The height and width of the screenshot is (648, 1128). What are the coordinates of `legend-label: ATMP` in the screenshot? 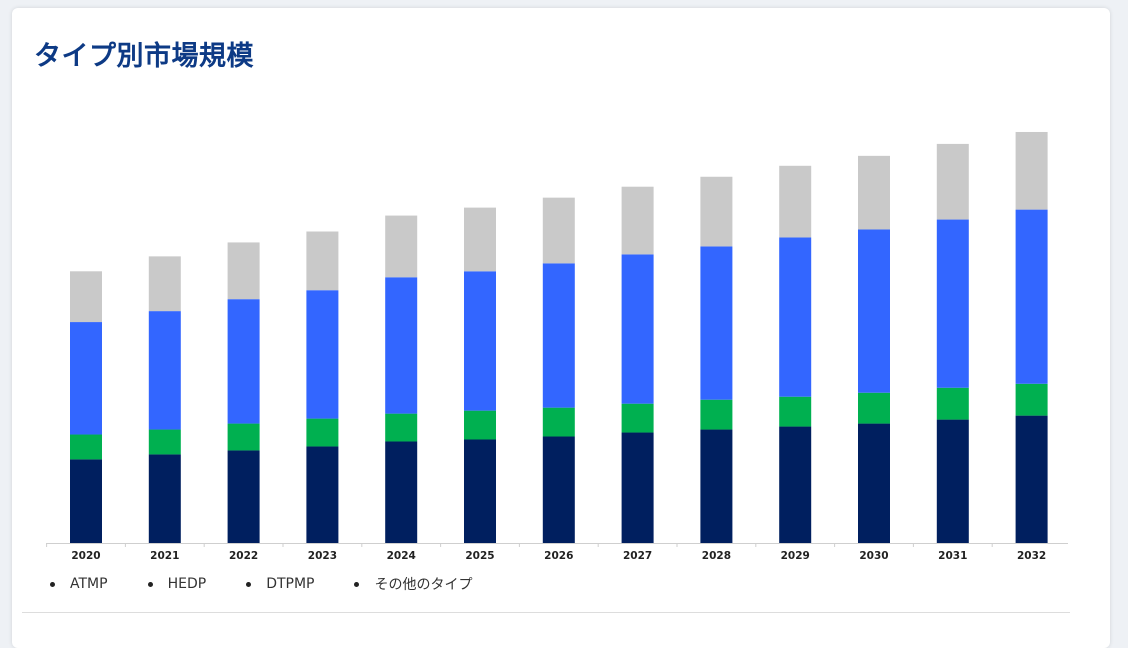 It's located at (89, 584).